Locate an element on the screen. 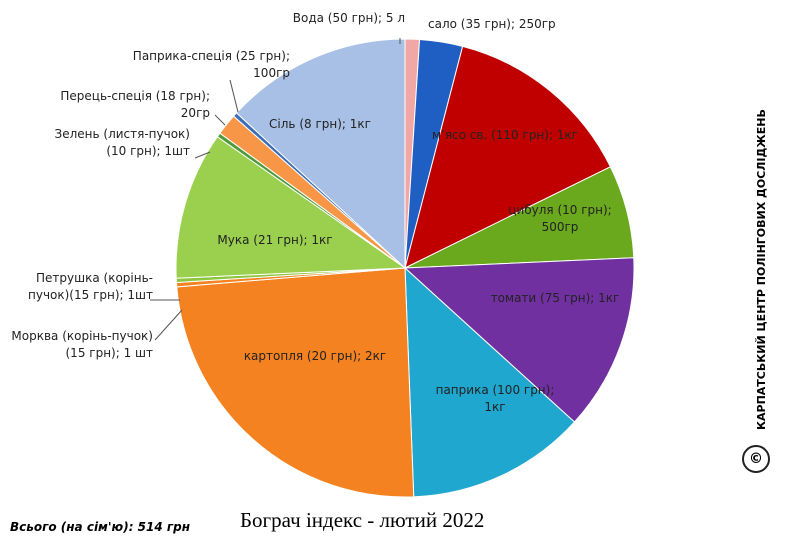  slice-label: Морква (корінь-пучок)(15 грн); 1 шт is located at coordinates (82, 344).